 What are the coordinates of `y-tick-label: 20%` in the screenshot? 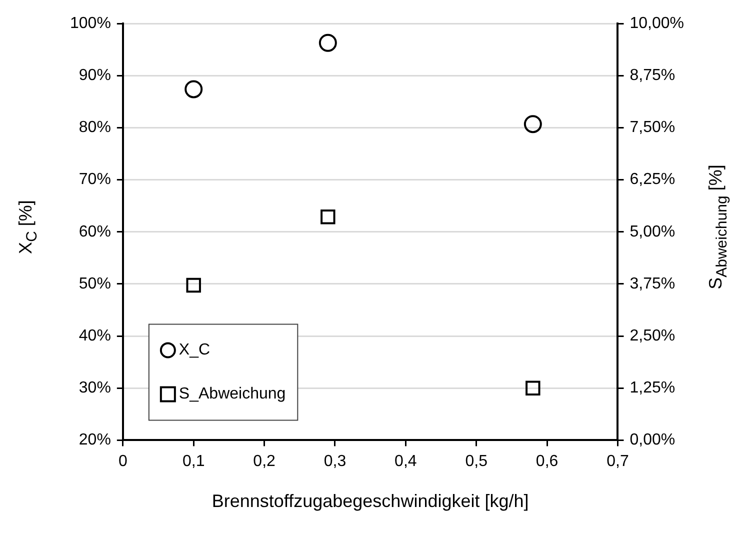 It's located at (94, 440).